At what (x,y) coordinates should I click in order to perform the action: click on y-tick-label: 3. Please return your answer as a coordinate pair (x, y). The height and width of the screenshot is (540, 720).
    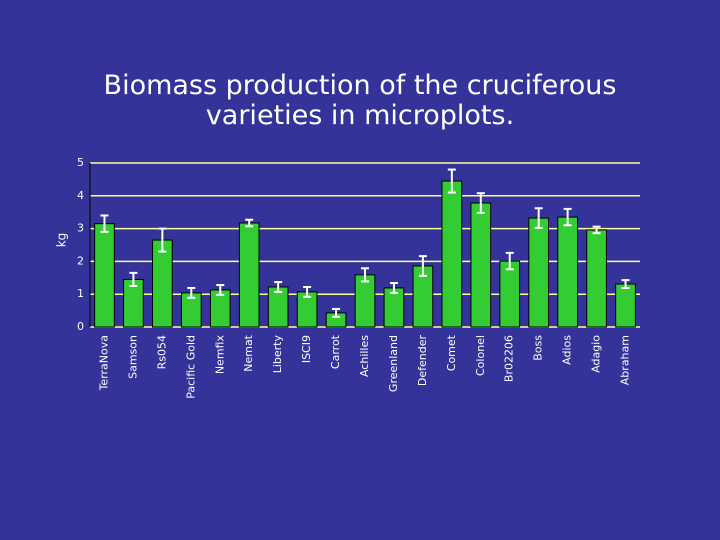
    Looking at the image, I should click on (80, 228).